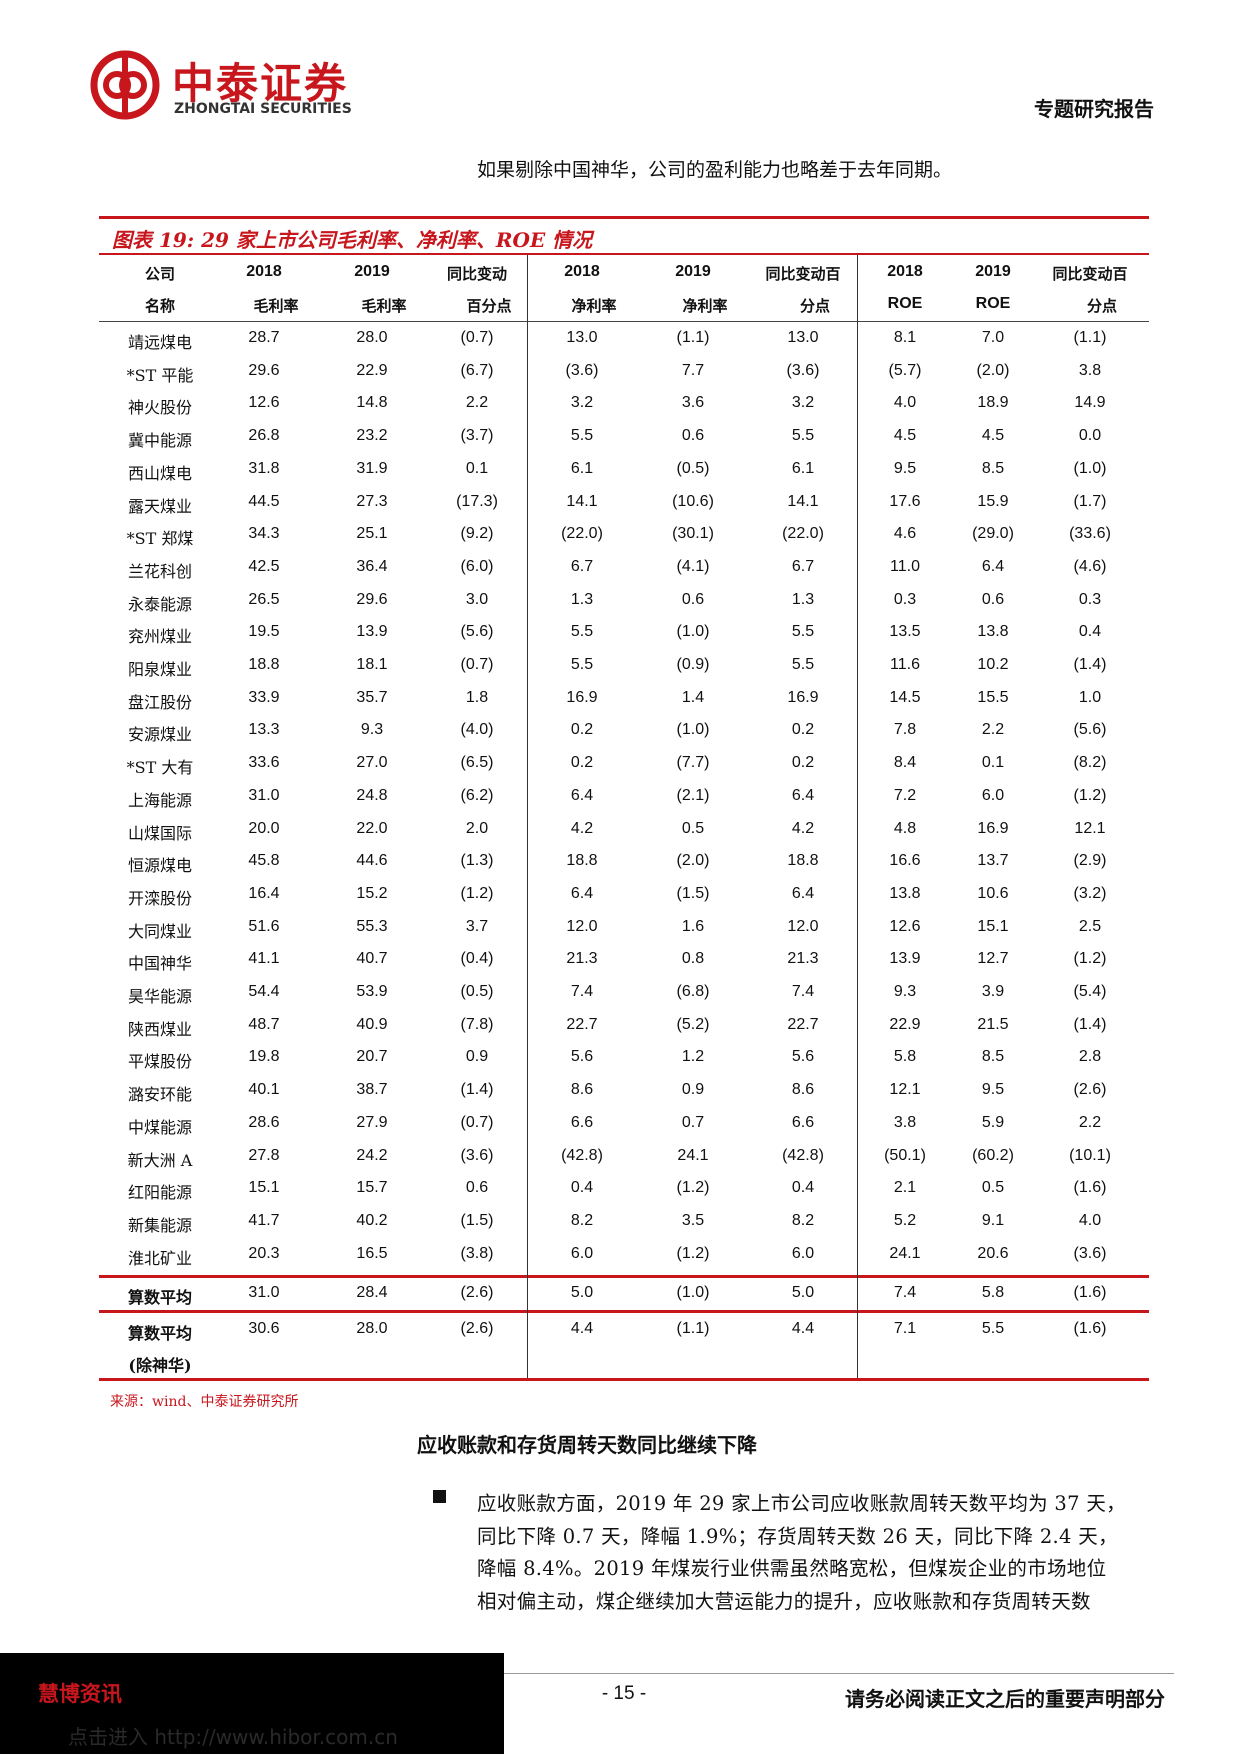 The width and height of the screenshot is (1241, 1754). I want to click on page-number: - 15 -, so click(624, 1693).